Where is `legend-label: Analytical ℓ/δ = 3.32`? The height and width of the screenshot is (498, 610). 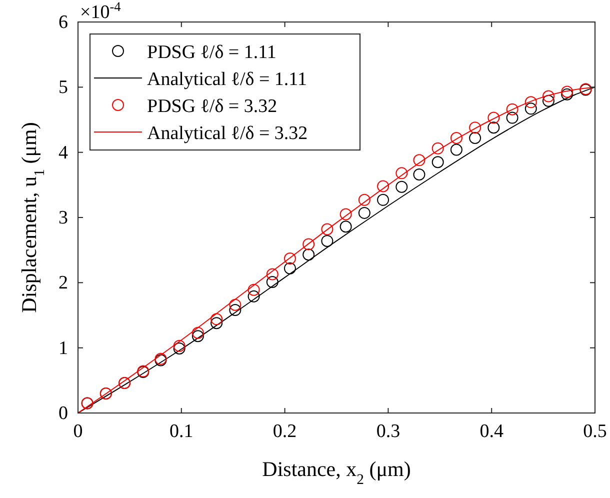
legend-label: Analytical ℓ/δ = 3.32 is located at coordinates (227, 133).